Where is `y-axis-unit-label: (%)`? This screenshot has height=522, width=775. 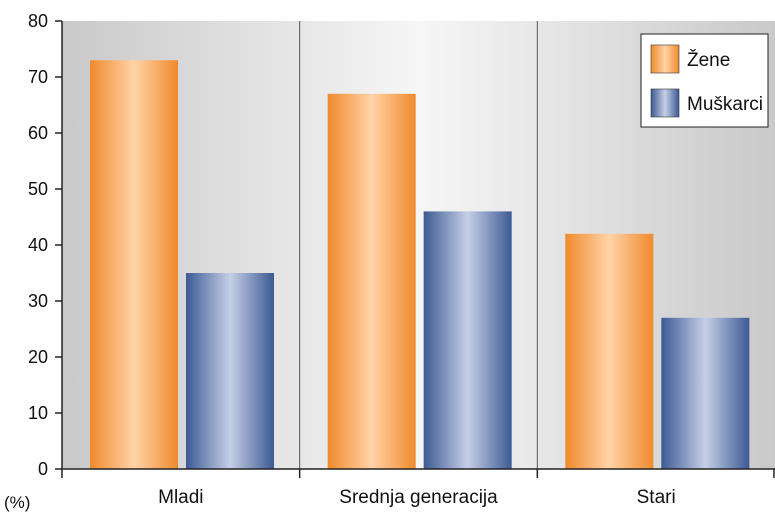 y-axis-unit-label: (%) is located at coordinates (17, 502).